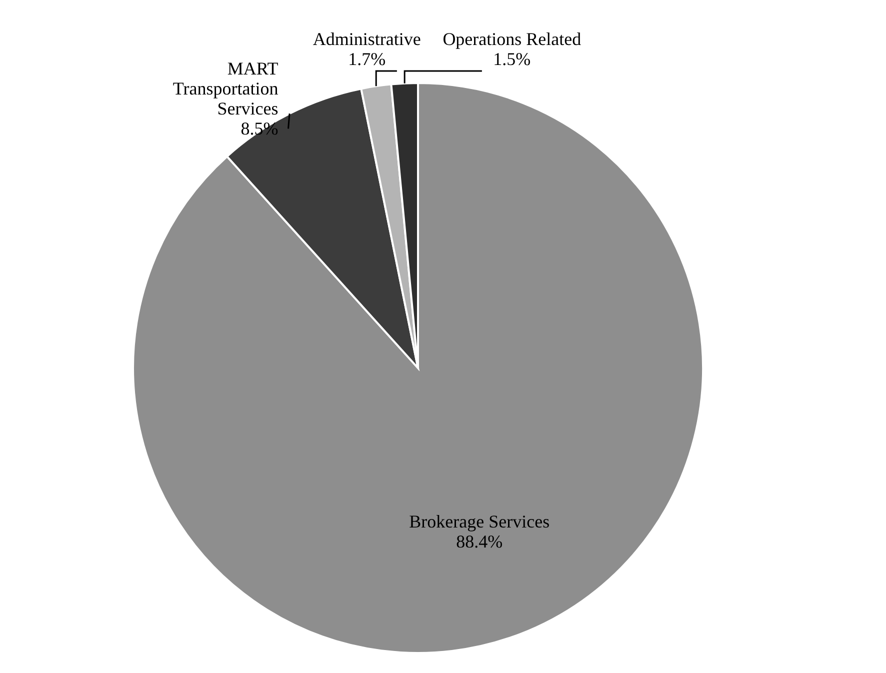 The height and width of the screenshot is (673, 886). What do you see at coordinates (367, 59) in the screenshot?
I see `data-label: 1.7%` at bounding box center [367, 59].